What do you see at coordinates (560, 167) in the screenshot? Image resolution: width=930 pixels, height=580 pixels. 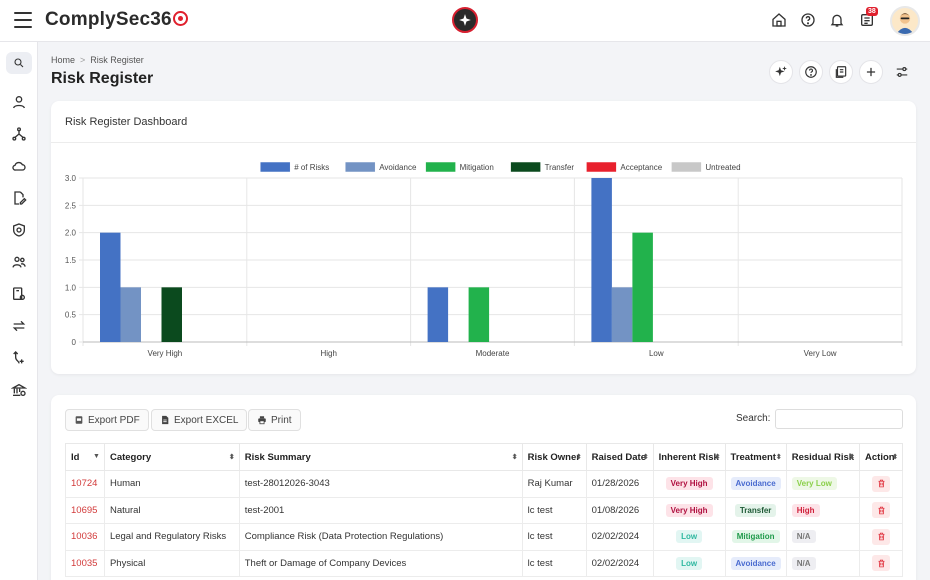 I see `legend-label: Transfer` at bounding box center [560, 167].